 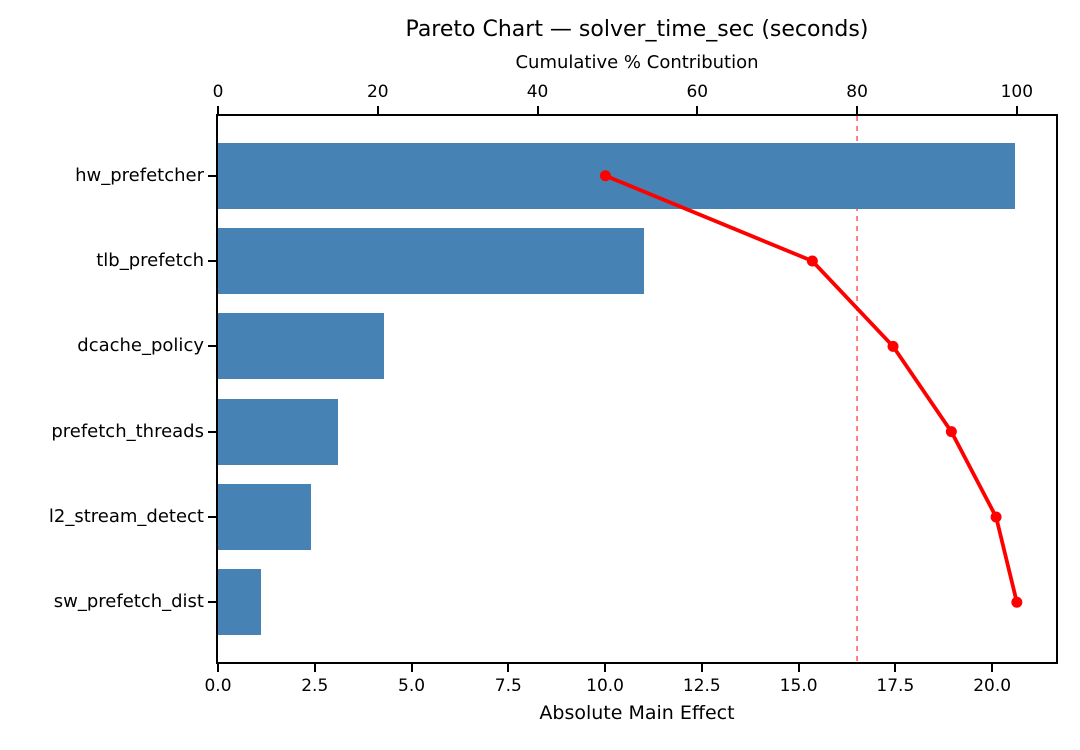 What do you see at coordinates (697, 92) in the screenshot?
I see `top-x-tick-label: 60` at bounding box center [697, 92].